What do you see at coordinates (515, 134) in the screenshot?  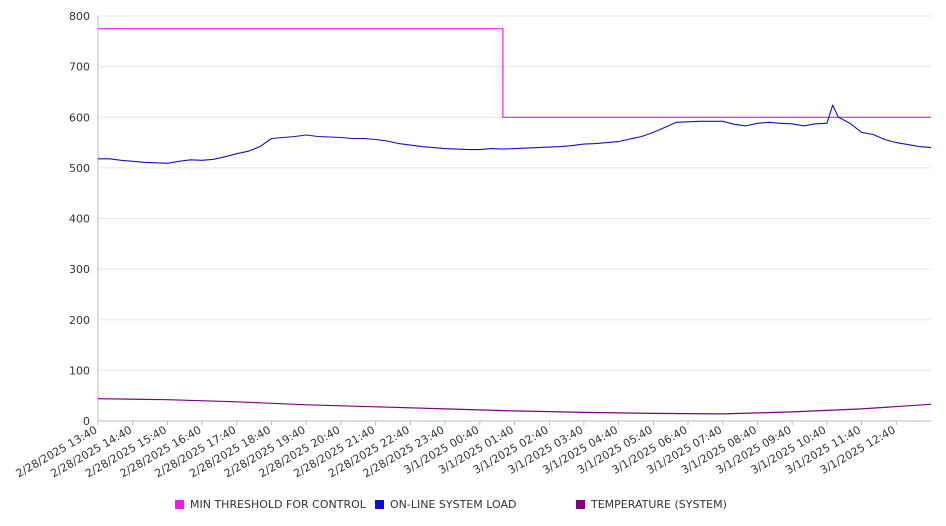 I see `series-line-on-line-system-load` at bounding box center [515, 134].